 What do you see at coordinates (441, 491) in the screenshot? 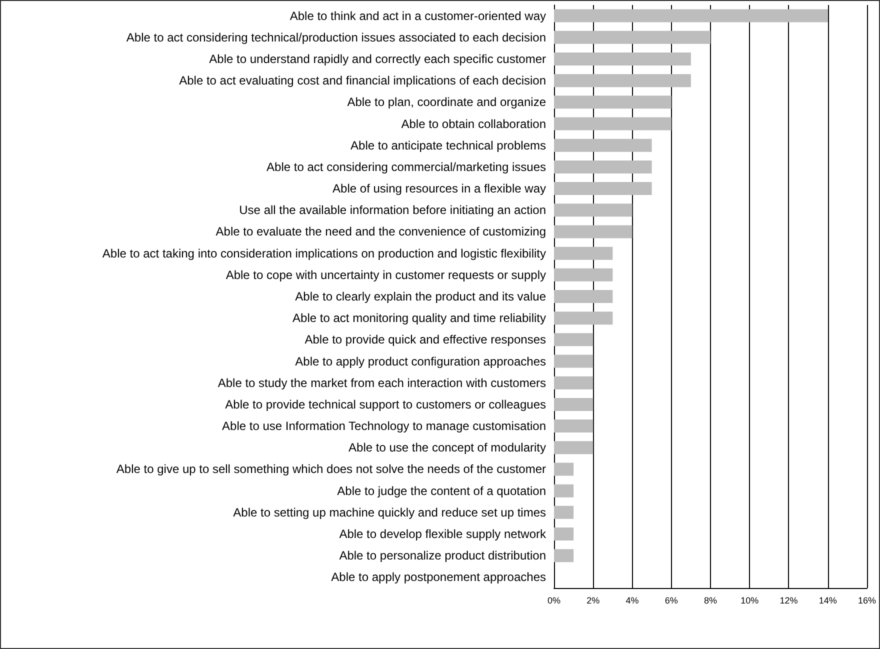
I see `y-tick-label: Able to judge the content of a quotation` at bounding box center [441, 491].